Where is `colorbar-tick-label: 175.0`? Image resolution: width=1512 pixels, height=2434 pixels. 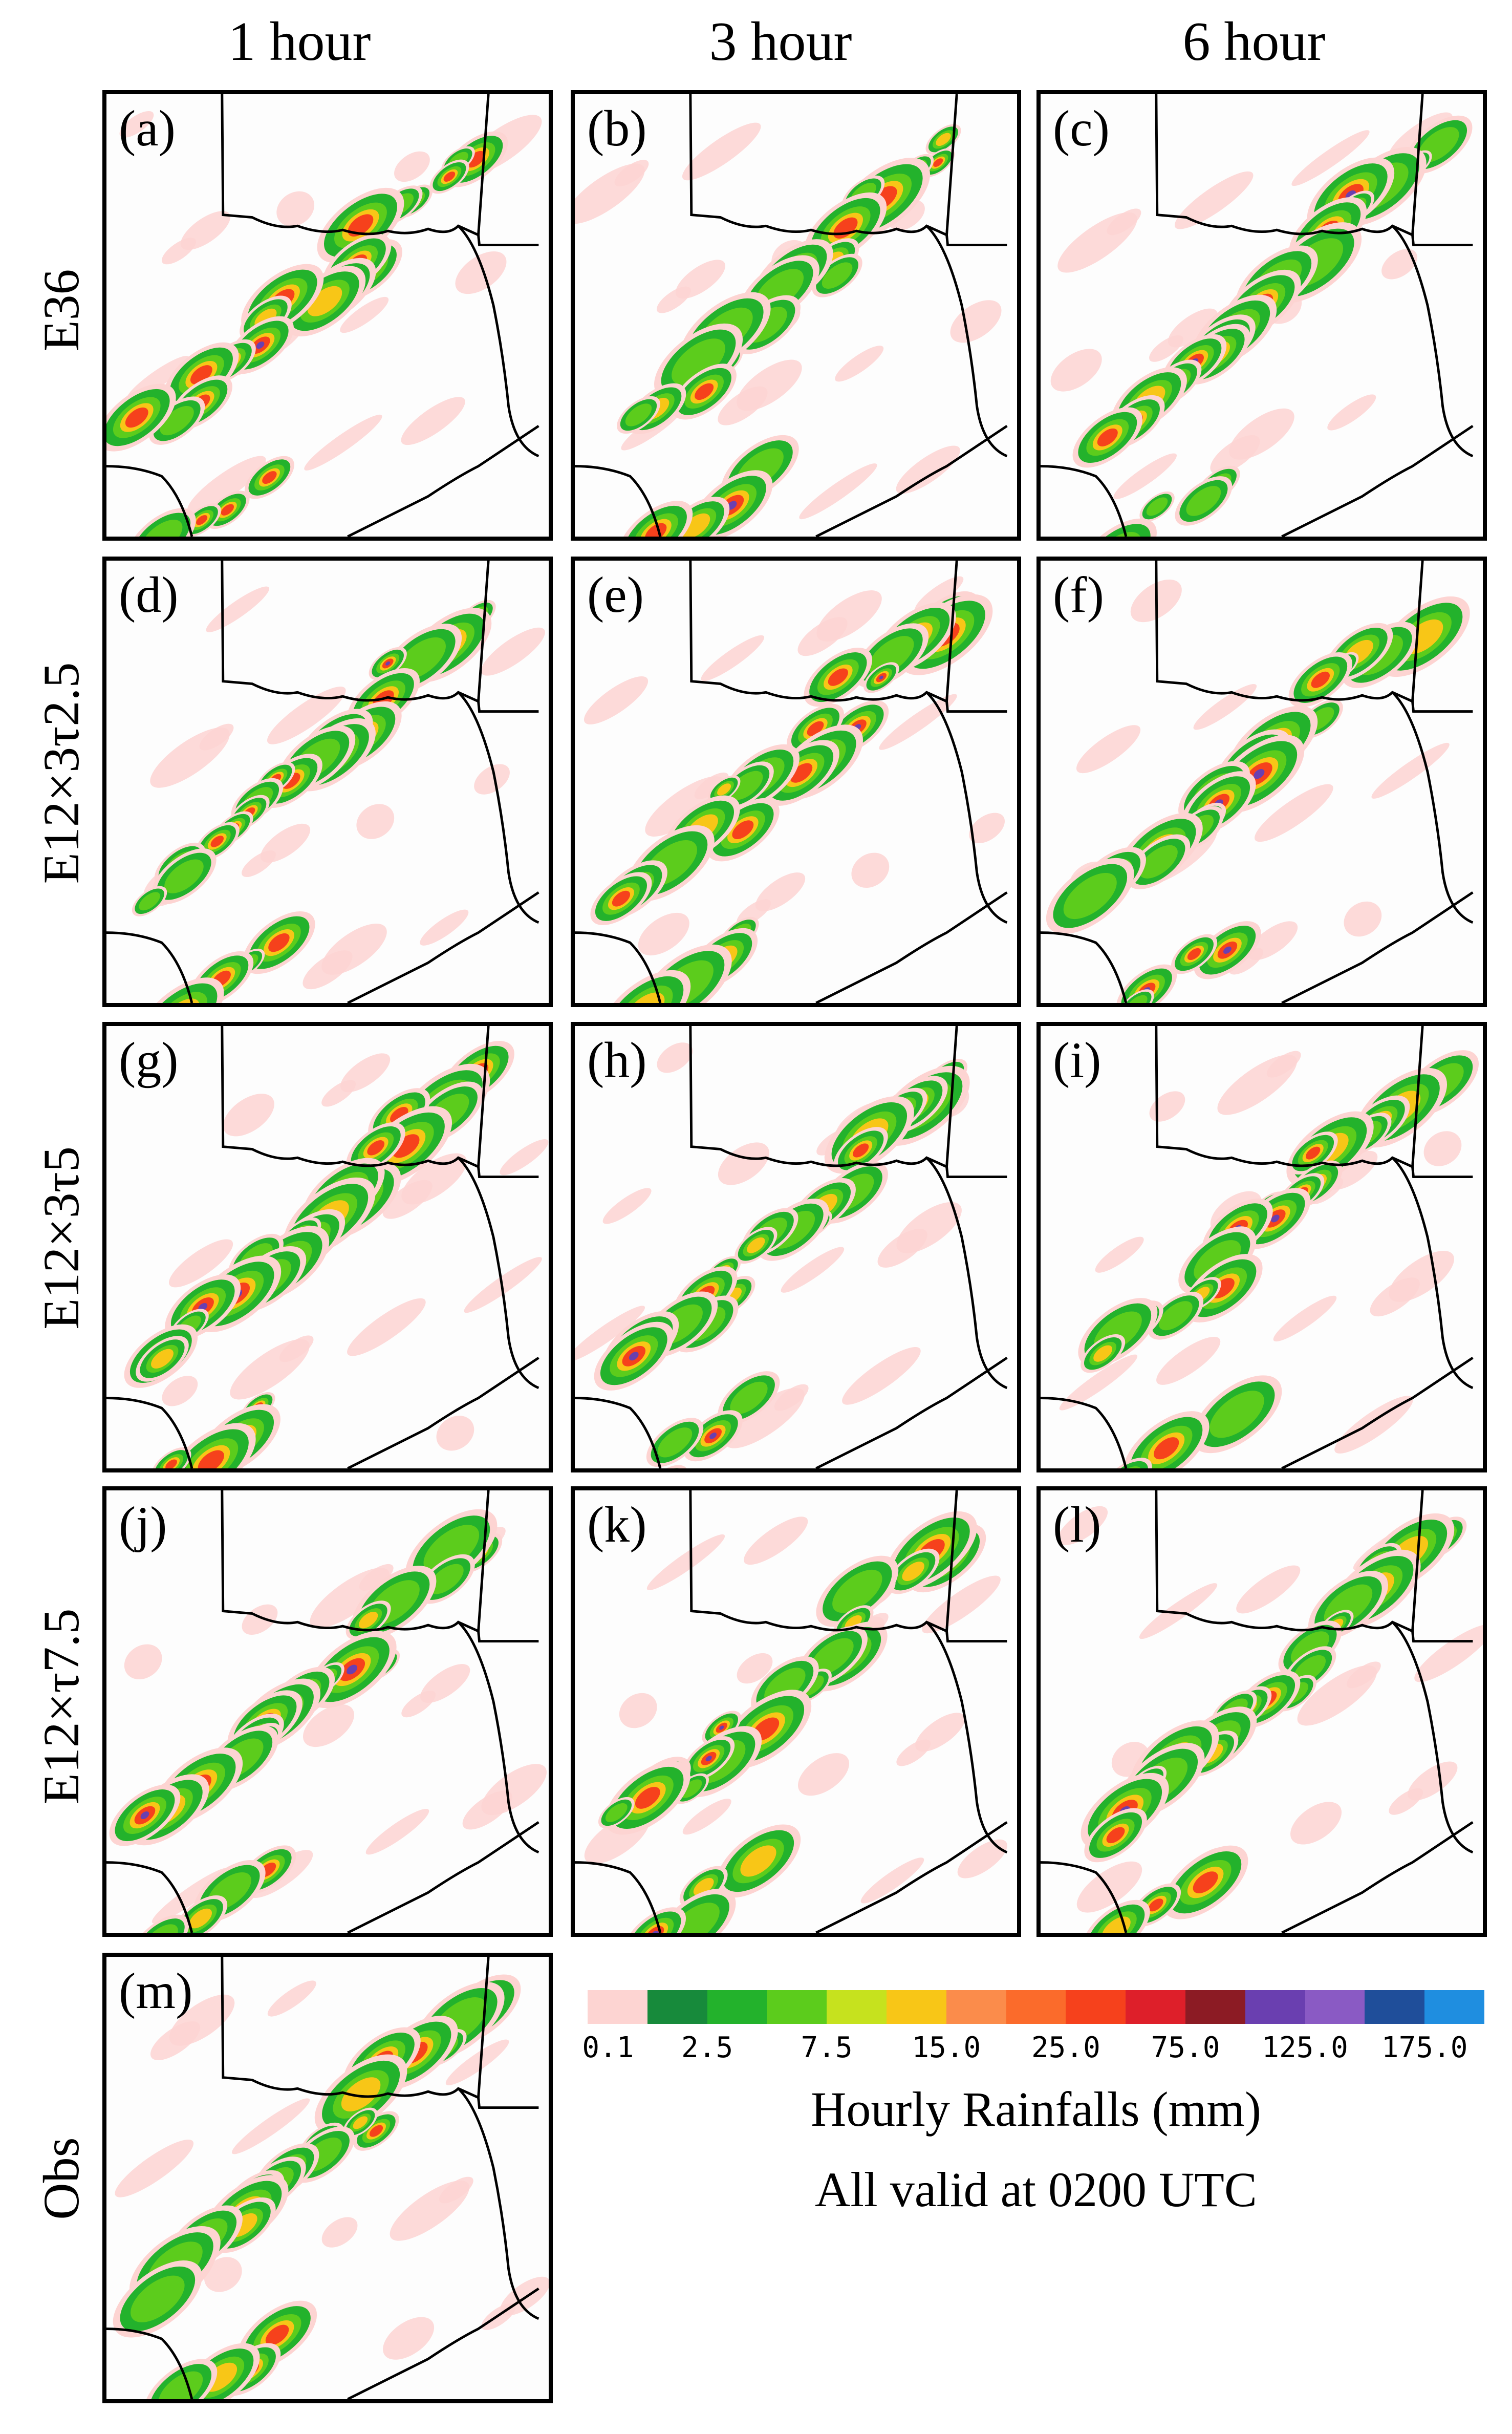
colorbar-tick-label: 175.0 is located at coordinates (1424, 2047).